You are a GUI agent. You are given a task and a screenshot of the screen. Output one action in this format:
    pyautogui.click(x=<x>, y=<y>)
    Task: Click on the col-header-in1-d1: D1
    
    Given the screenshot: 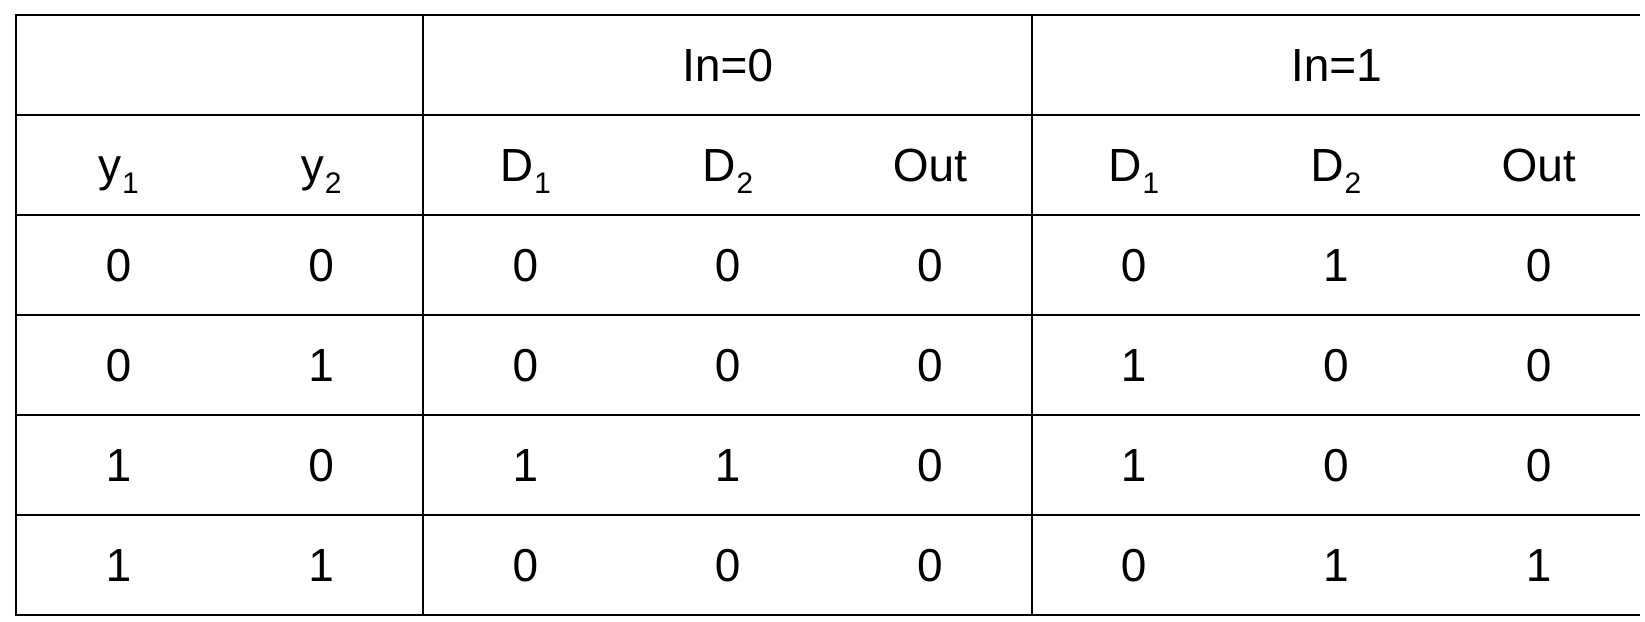 What is the action you would take?
    pyautogui.click(x=1132, y=165)
    